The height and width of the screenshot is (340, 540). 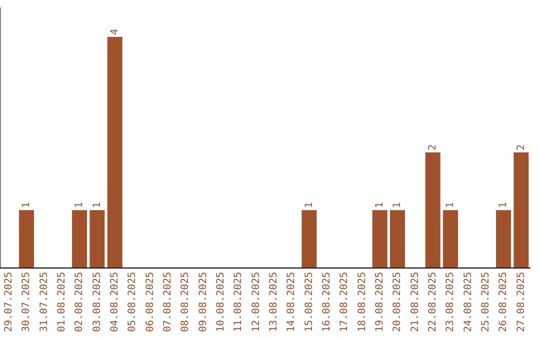 I want to click on x-tick-label: 17.08.2025, so click(x=344, y=302).